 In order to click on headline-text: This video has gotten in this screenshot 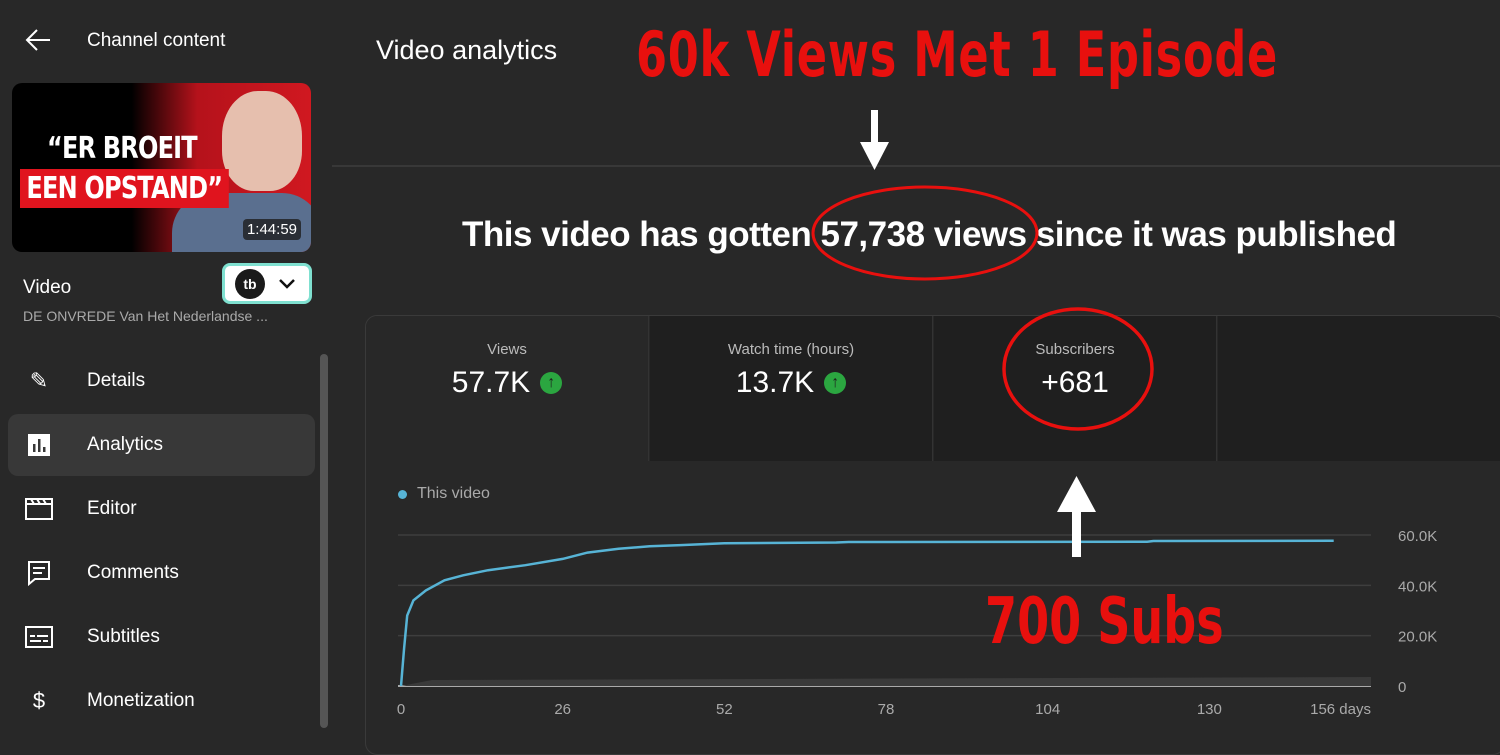, I will do `click(641, 234)`.